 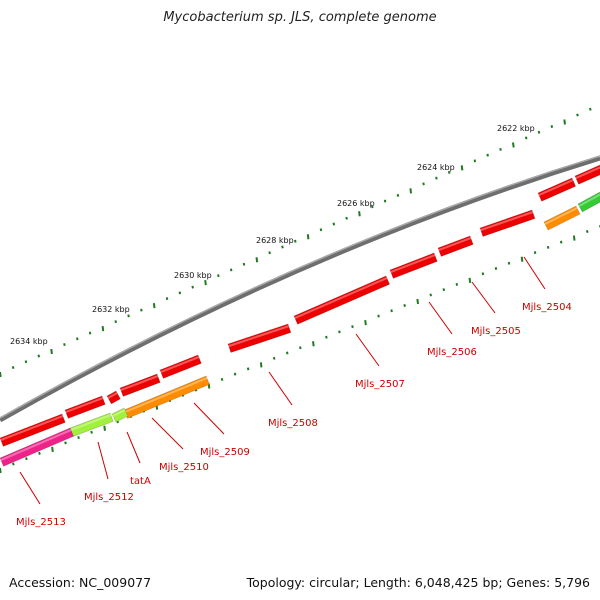 What do you see at coordinates (547, 307) in the screenshot?
I see `gene-label: Mjls_2504` at bounding box center [547, 307].